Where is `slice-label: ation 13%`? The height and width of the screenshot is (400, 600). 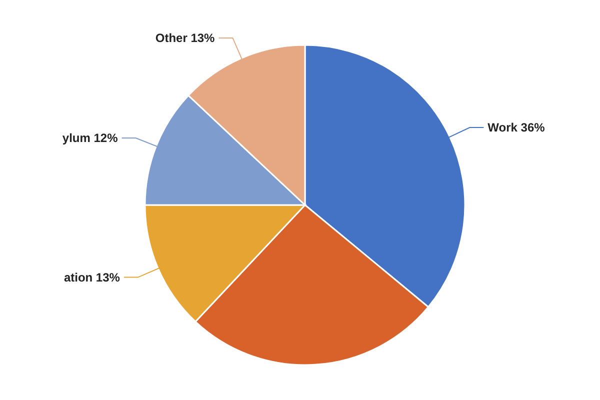
slice-label: ation 13% is located at coordinates (92, 277).